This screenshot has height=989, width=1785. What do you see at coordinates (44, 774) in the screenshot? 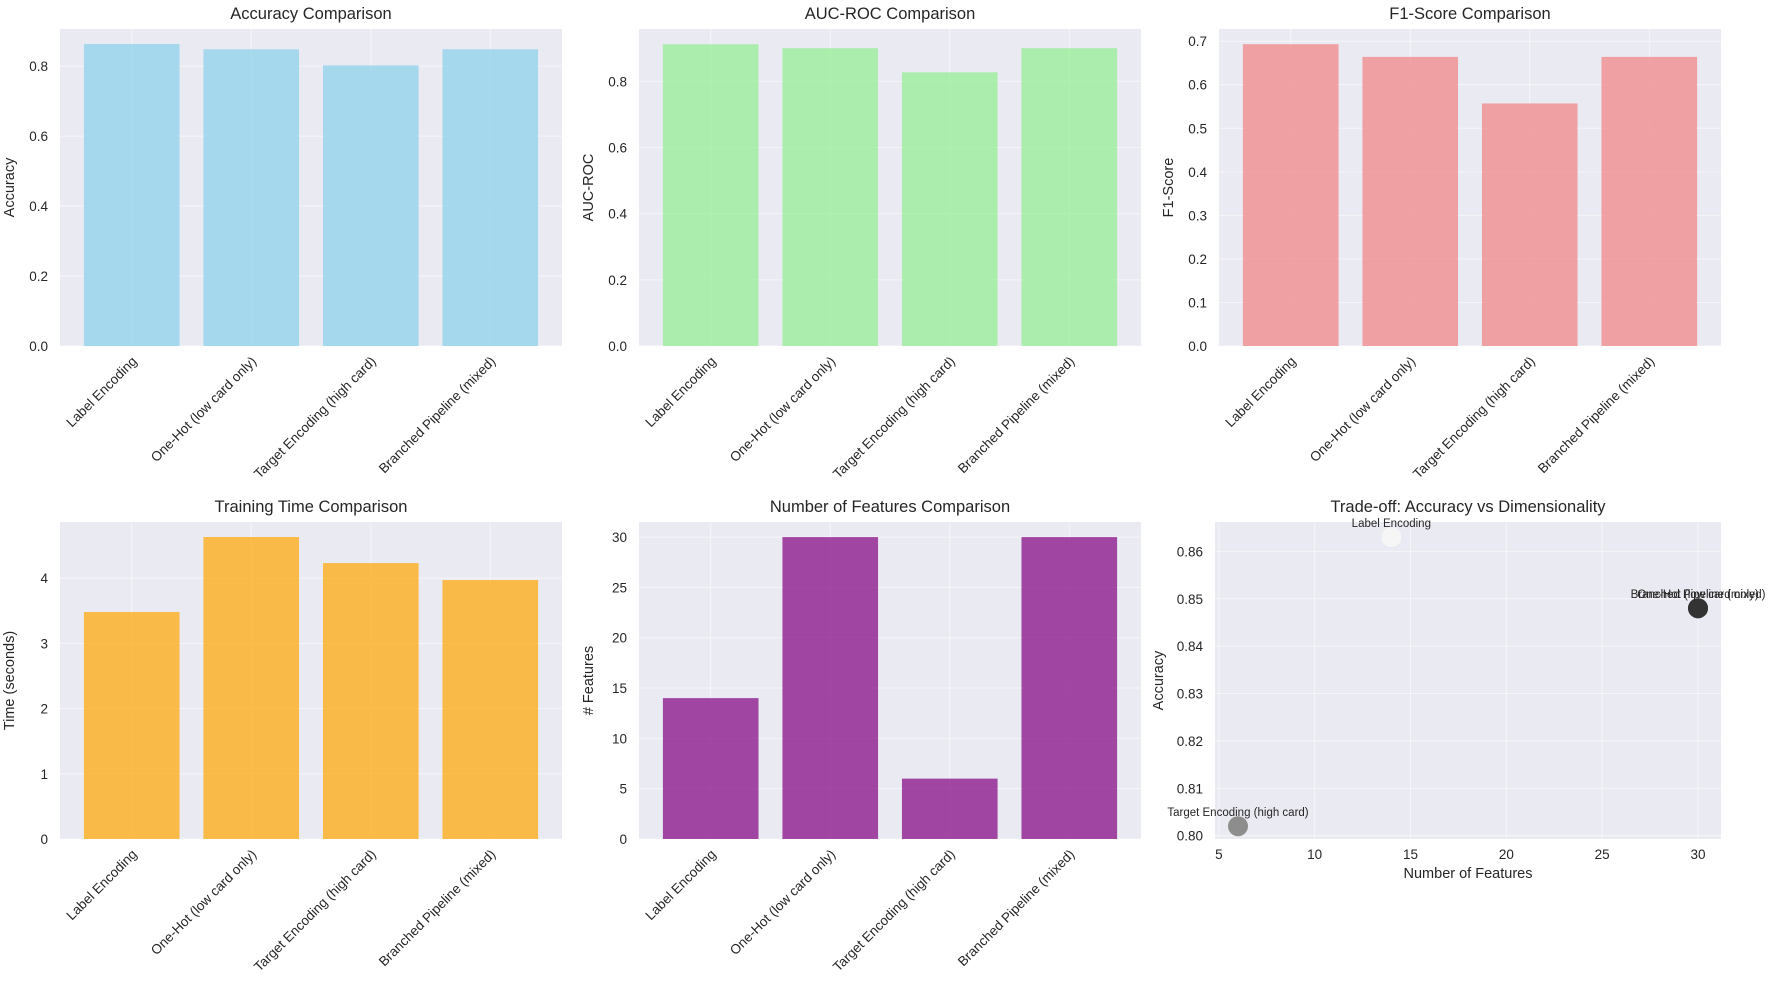
I see `y-tick-label: 1` at bounding box center [44, 774].